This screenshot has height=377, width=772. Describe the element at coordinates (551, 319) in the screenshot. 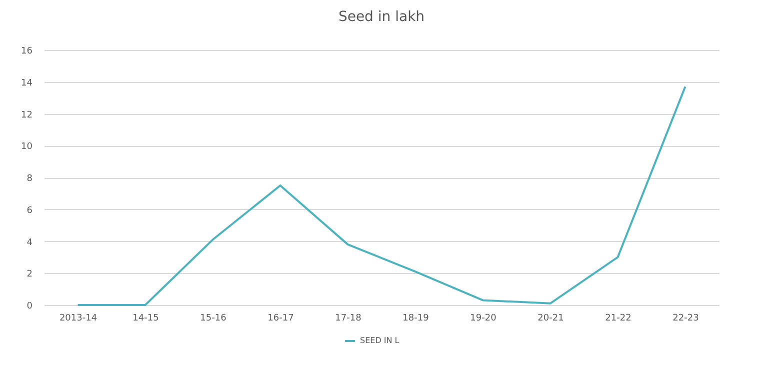

I see `x-tick-label: 20-21` at that location.